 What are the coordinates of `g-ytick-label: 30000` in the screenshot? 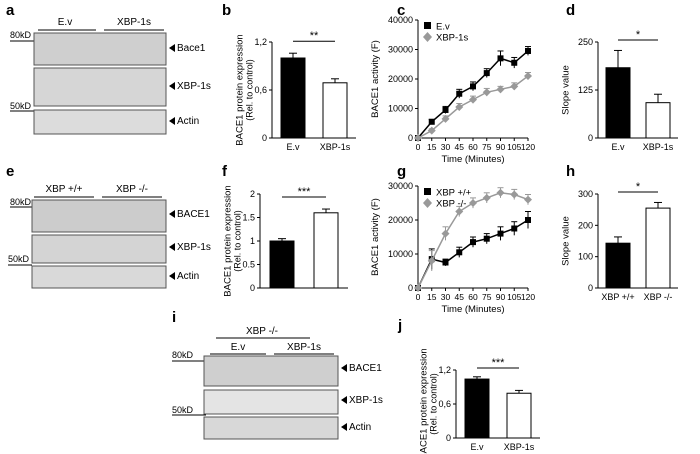 It's located at (400, 186).